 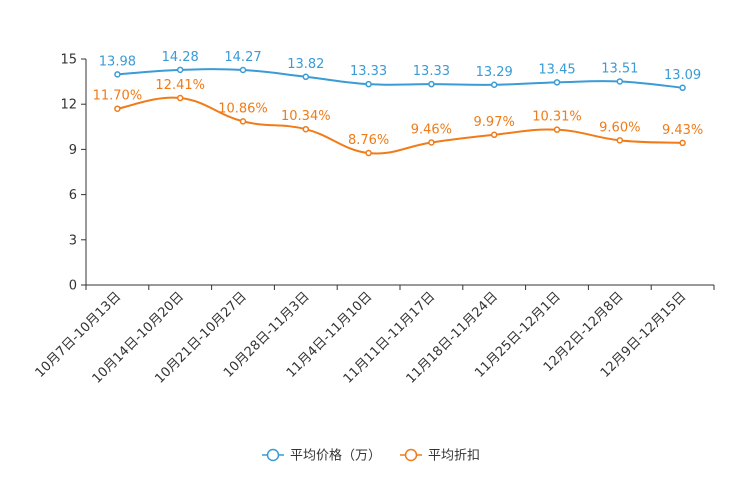 I want to click on legend-label: 平均折扣, so click(x=454, y=456).